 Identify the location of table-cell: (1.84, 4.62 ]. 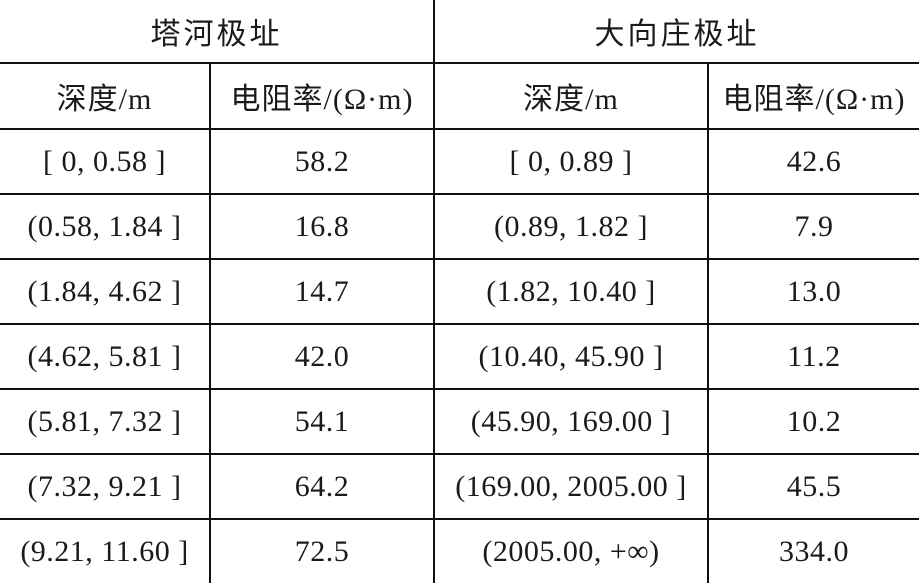
(105, 291).